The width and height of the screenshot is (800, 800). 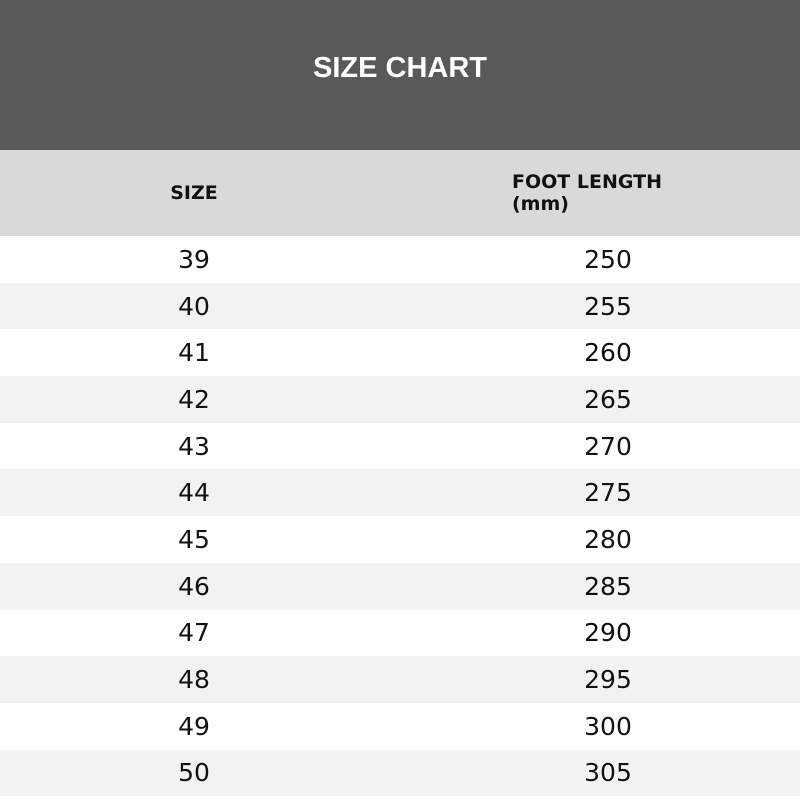 What do you see at coordinates (400, 586) in the screenshot?
I see `table-row: 46 285` at bounding box center [400, 586].